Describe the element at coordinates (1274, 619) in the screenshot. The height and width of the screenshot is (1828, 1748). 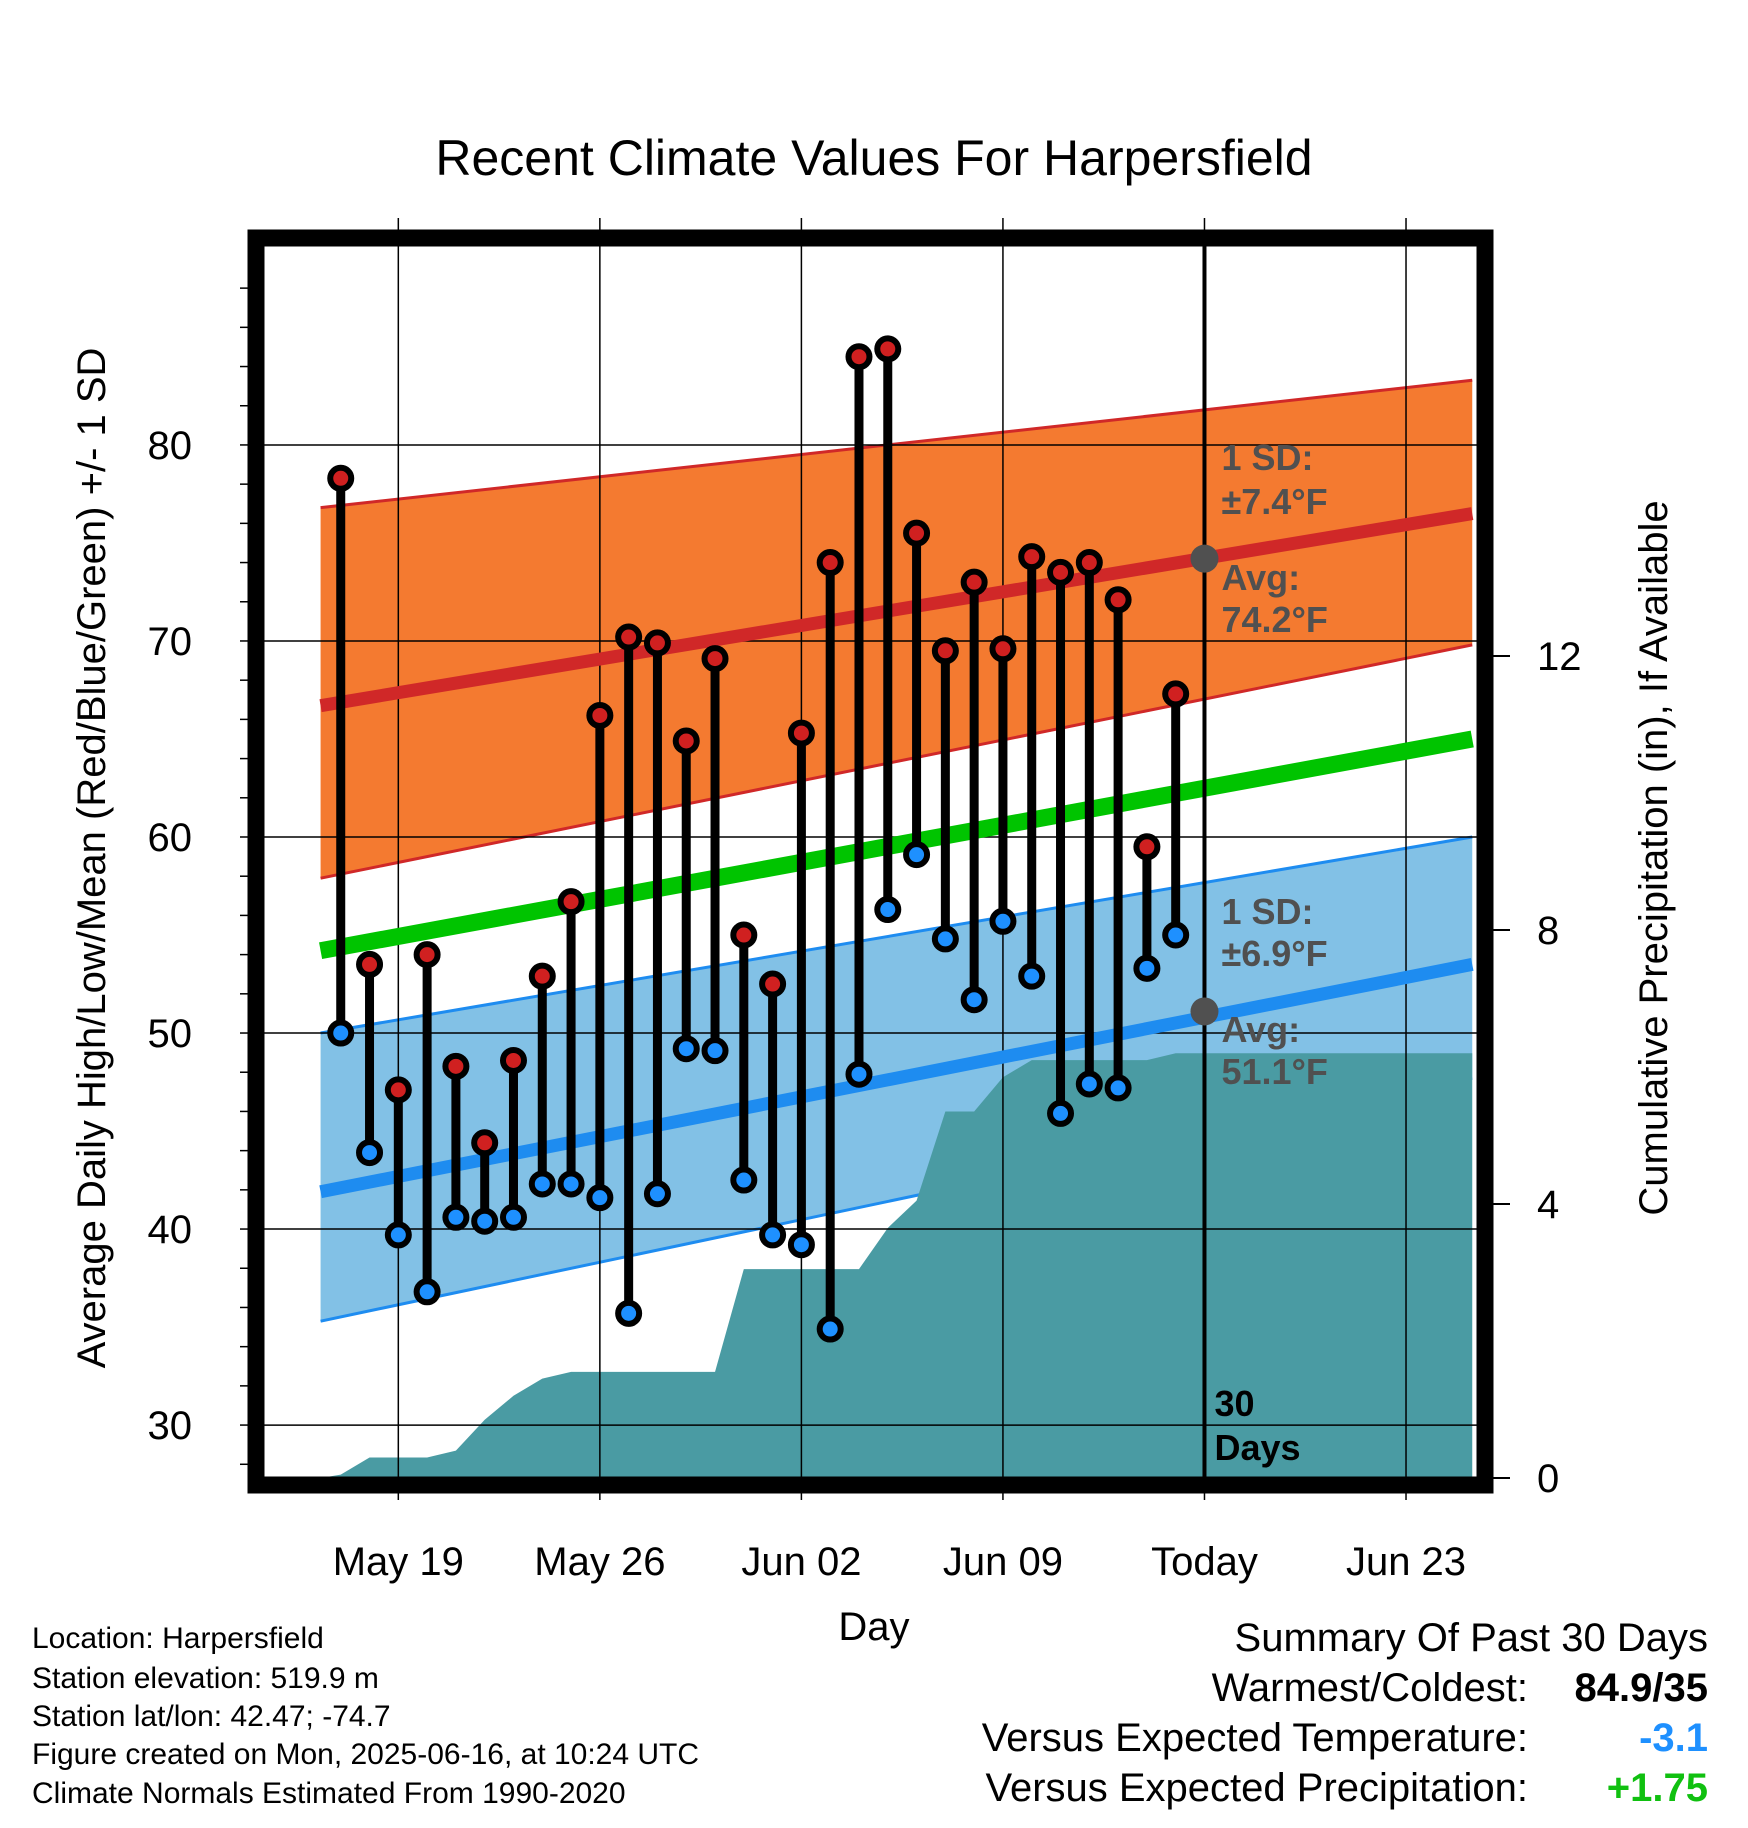
I see `high-average-value: 74.2°F` at that location.